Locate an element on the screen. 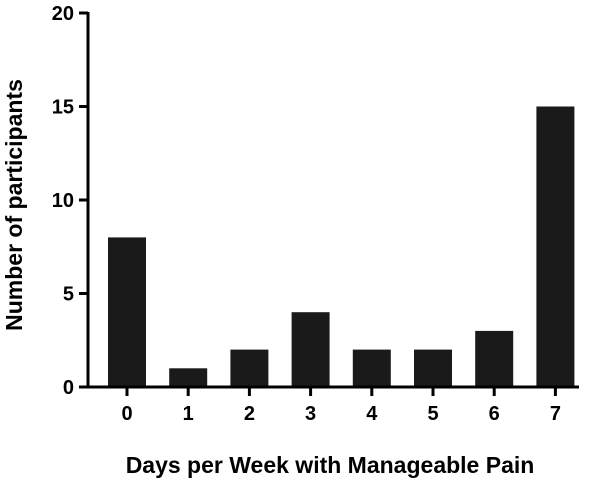 The width and height of the screenshot is (601, 483). x-tick-label-1: 1 is located at coordinates (188, 414).